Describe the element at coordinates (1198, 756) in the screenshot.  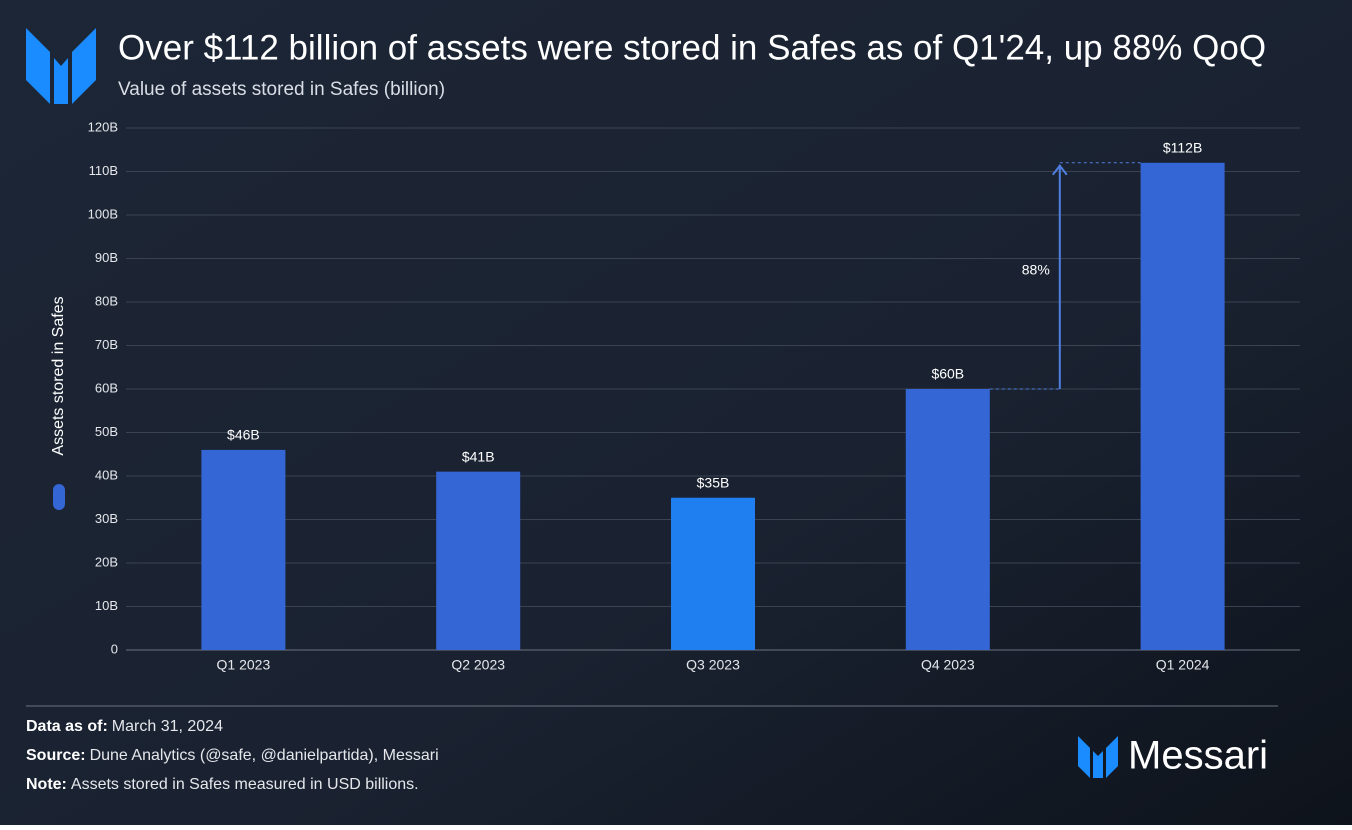
I see `brand-name: Messari` at that location.